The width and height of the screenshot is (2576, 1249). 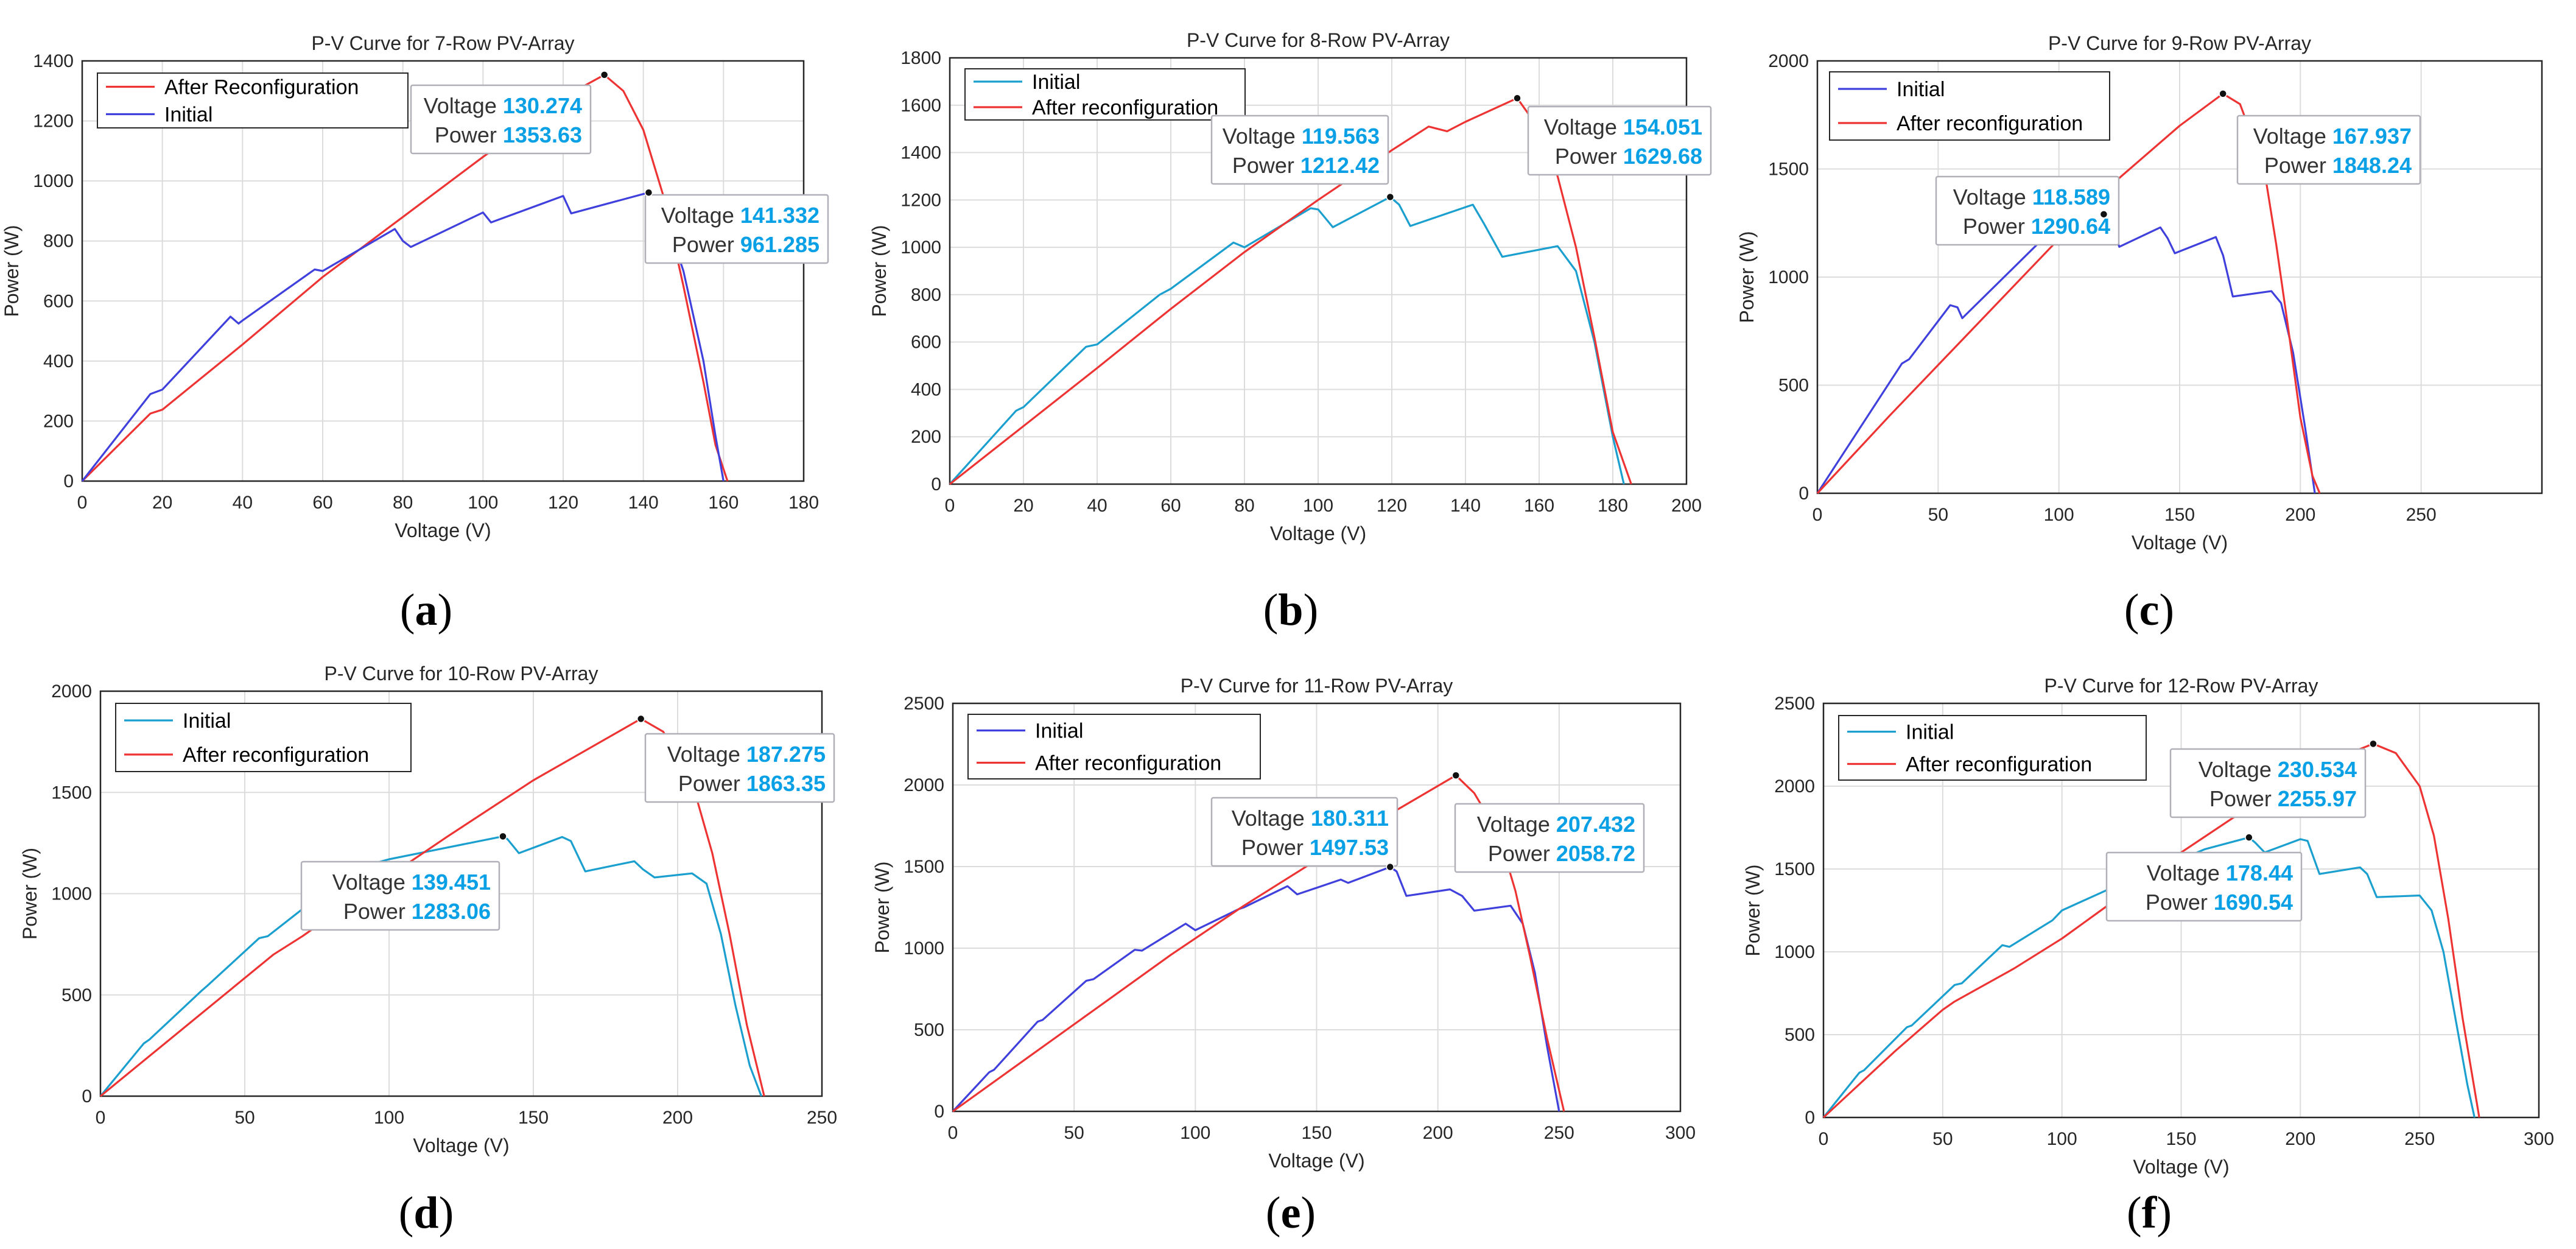 I want to click on chart-c-xtick-label: 200, so click(x=2300, y=515).